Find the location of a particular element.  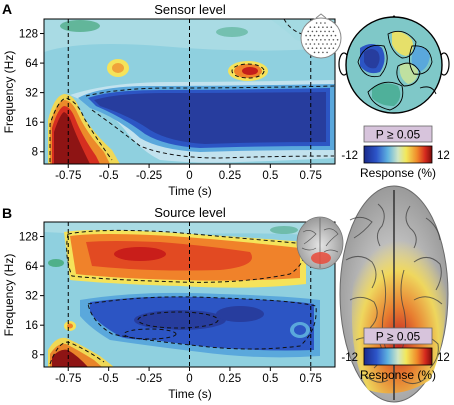

y-ticks-a: 128 64 32 16 8 is located at coordinates (31, 94).